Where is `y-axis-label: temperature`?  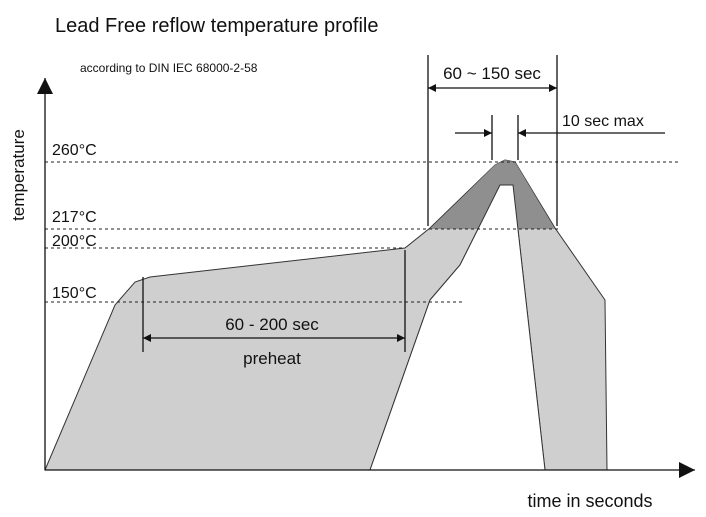
y-axis-label: temperature is located at coordinates (18, 175).